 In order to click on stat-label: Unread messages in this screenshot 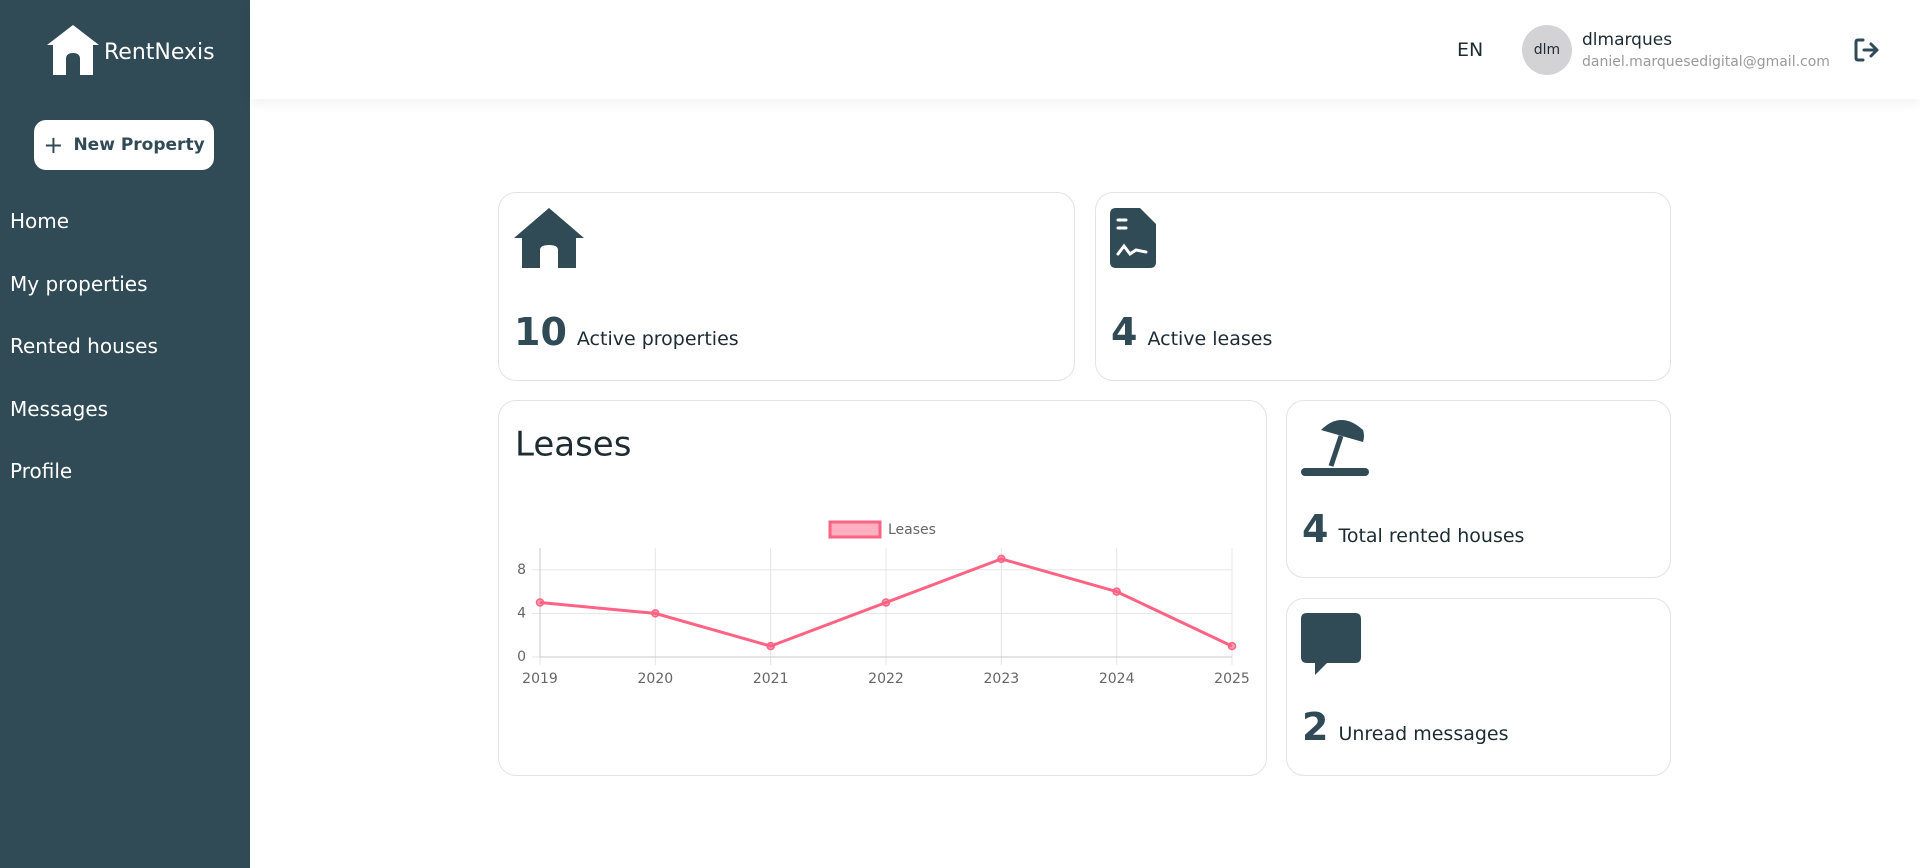, I will do `click(1423, 734)`.